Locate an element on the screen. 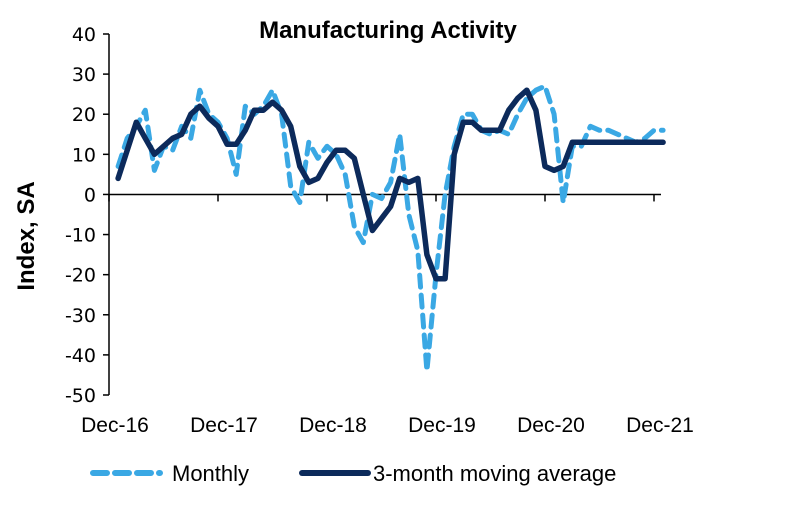 The height and width of the screenshot is (510, 786). y-tick-label: 20 is located at coordinates (84, 115).